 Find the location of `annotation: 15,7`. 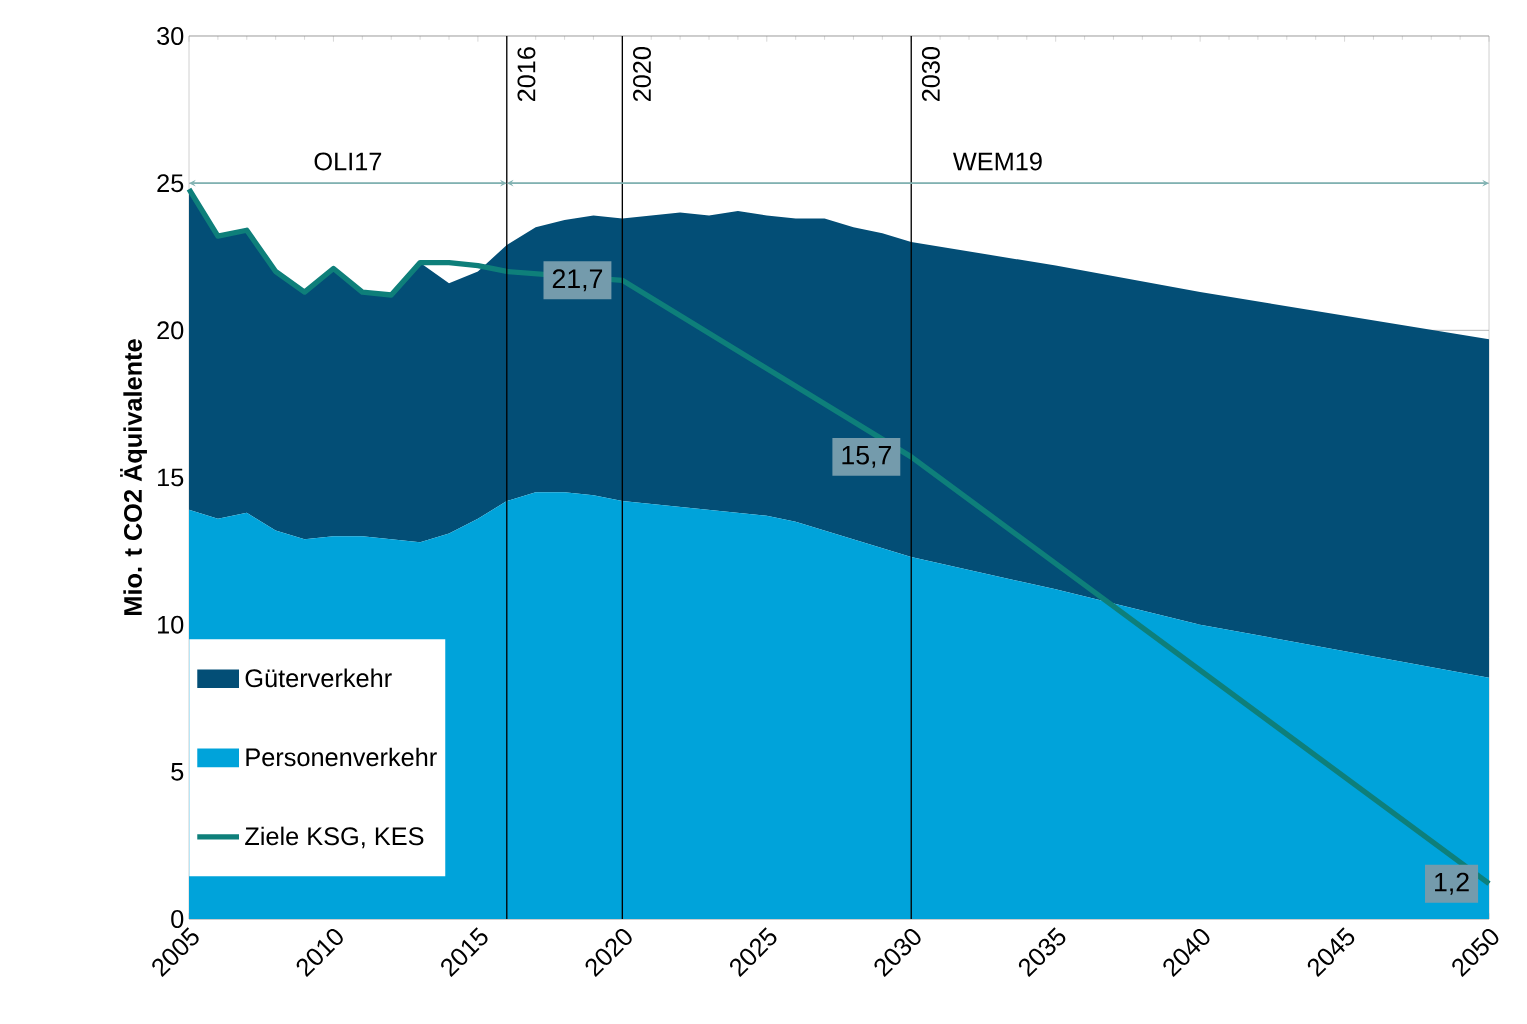

annotation: 15,7 is located at coordinates (866, 457).